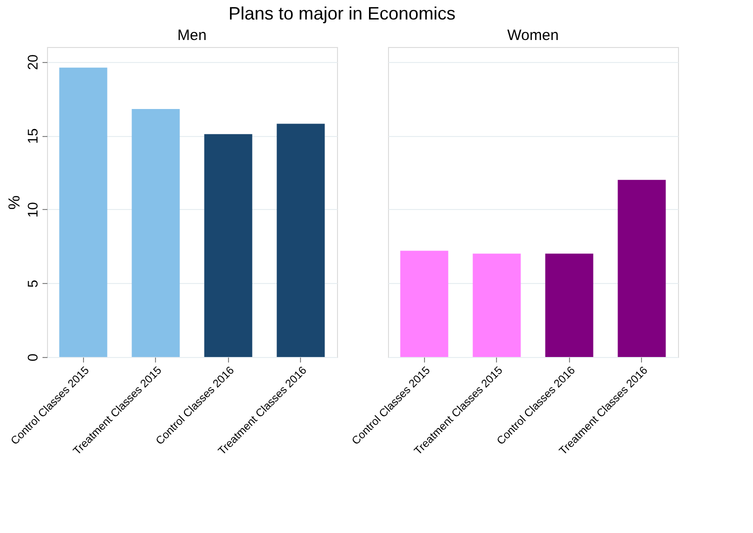  Describe the element at coordinates (192, 35) in the screenshot. I see `chart-subtitle: Men` at that location.